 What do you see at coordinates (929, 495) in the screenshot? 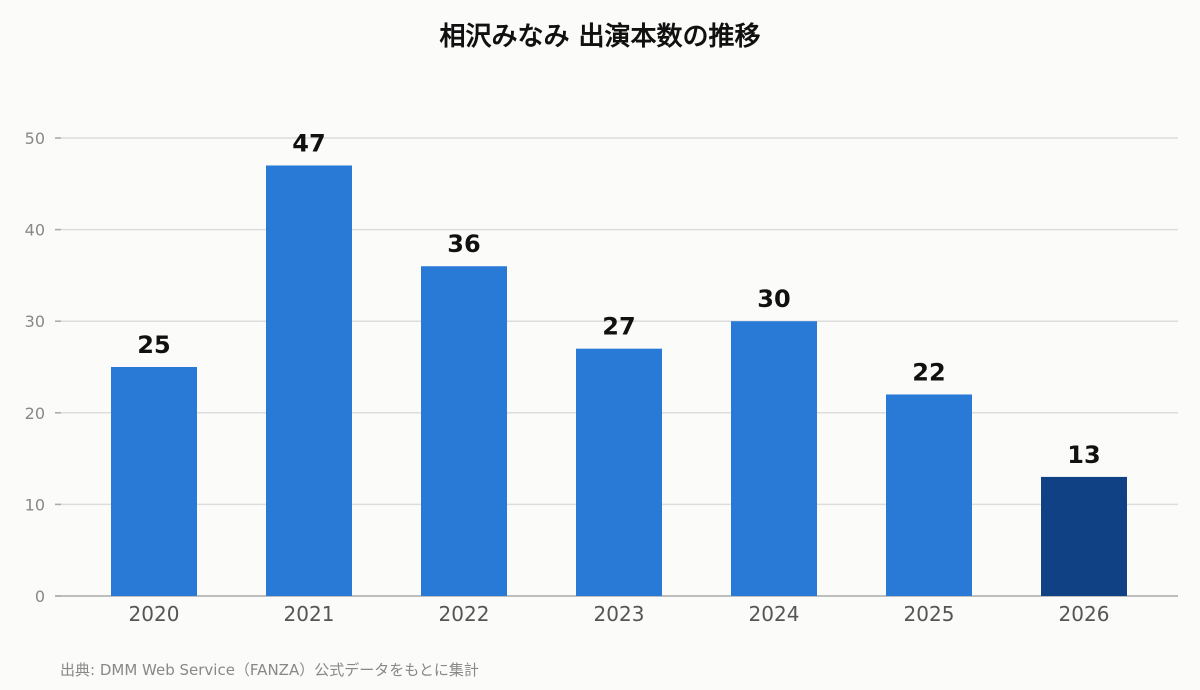
I see `bar-2025` at bounding box center [929, 495].